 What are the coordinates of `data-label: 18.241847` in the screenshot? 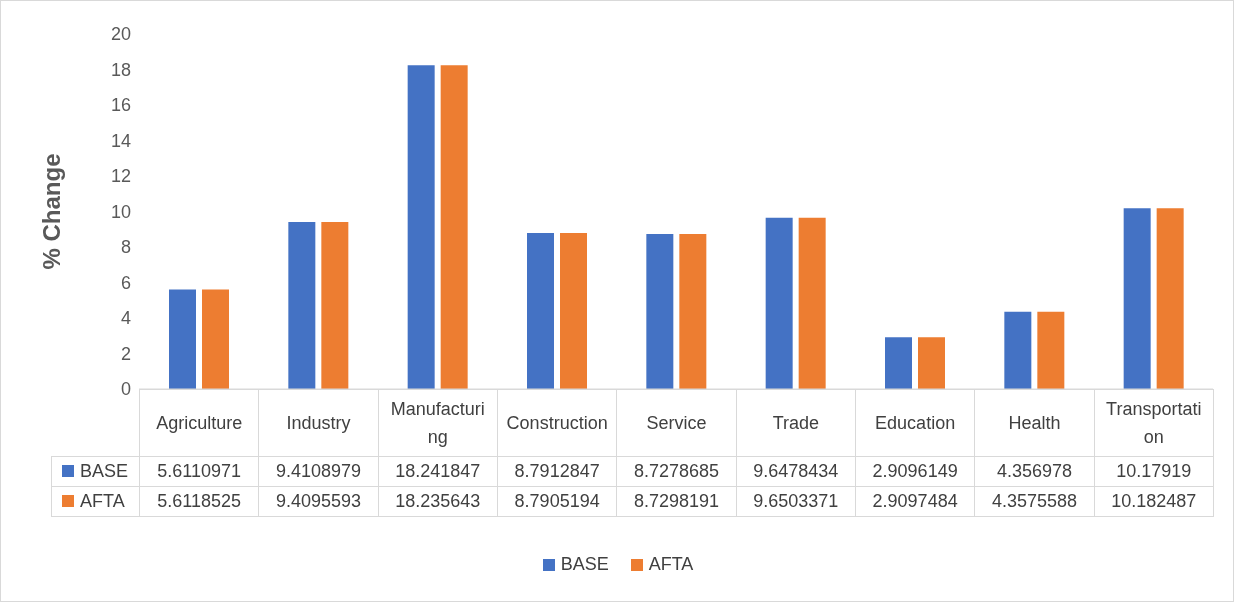 It's located at (438, 471).